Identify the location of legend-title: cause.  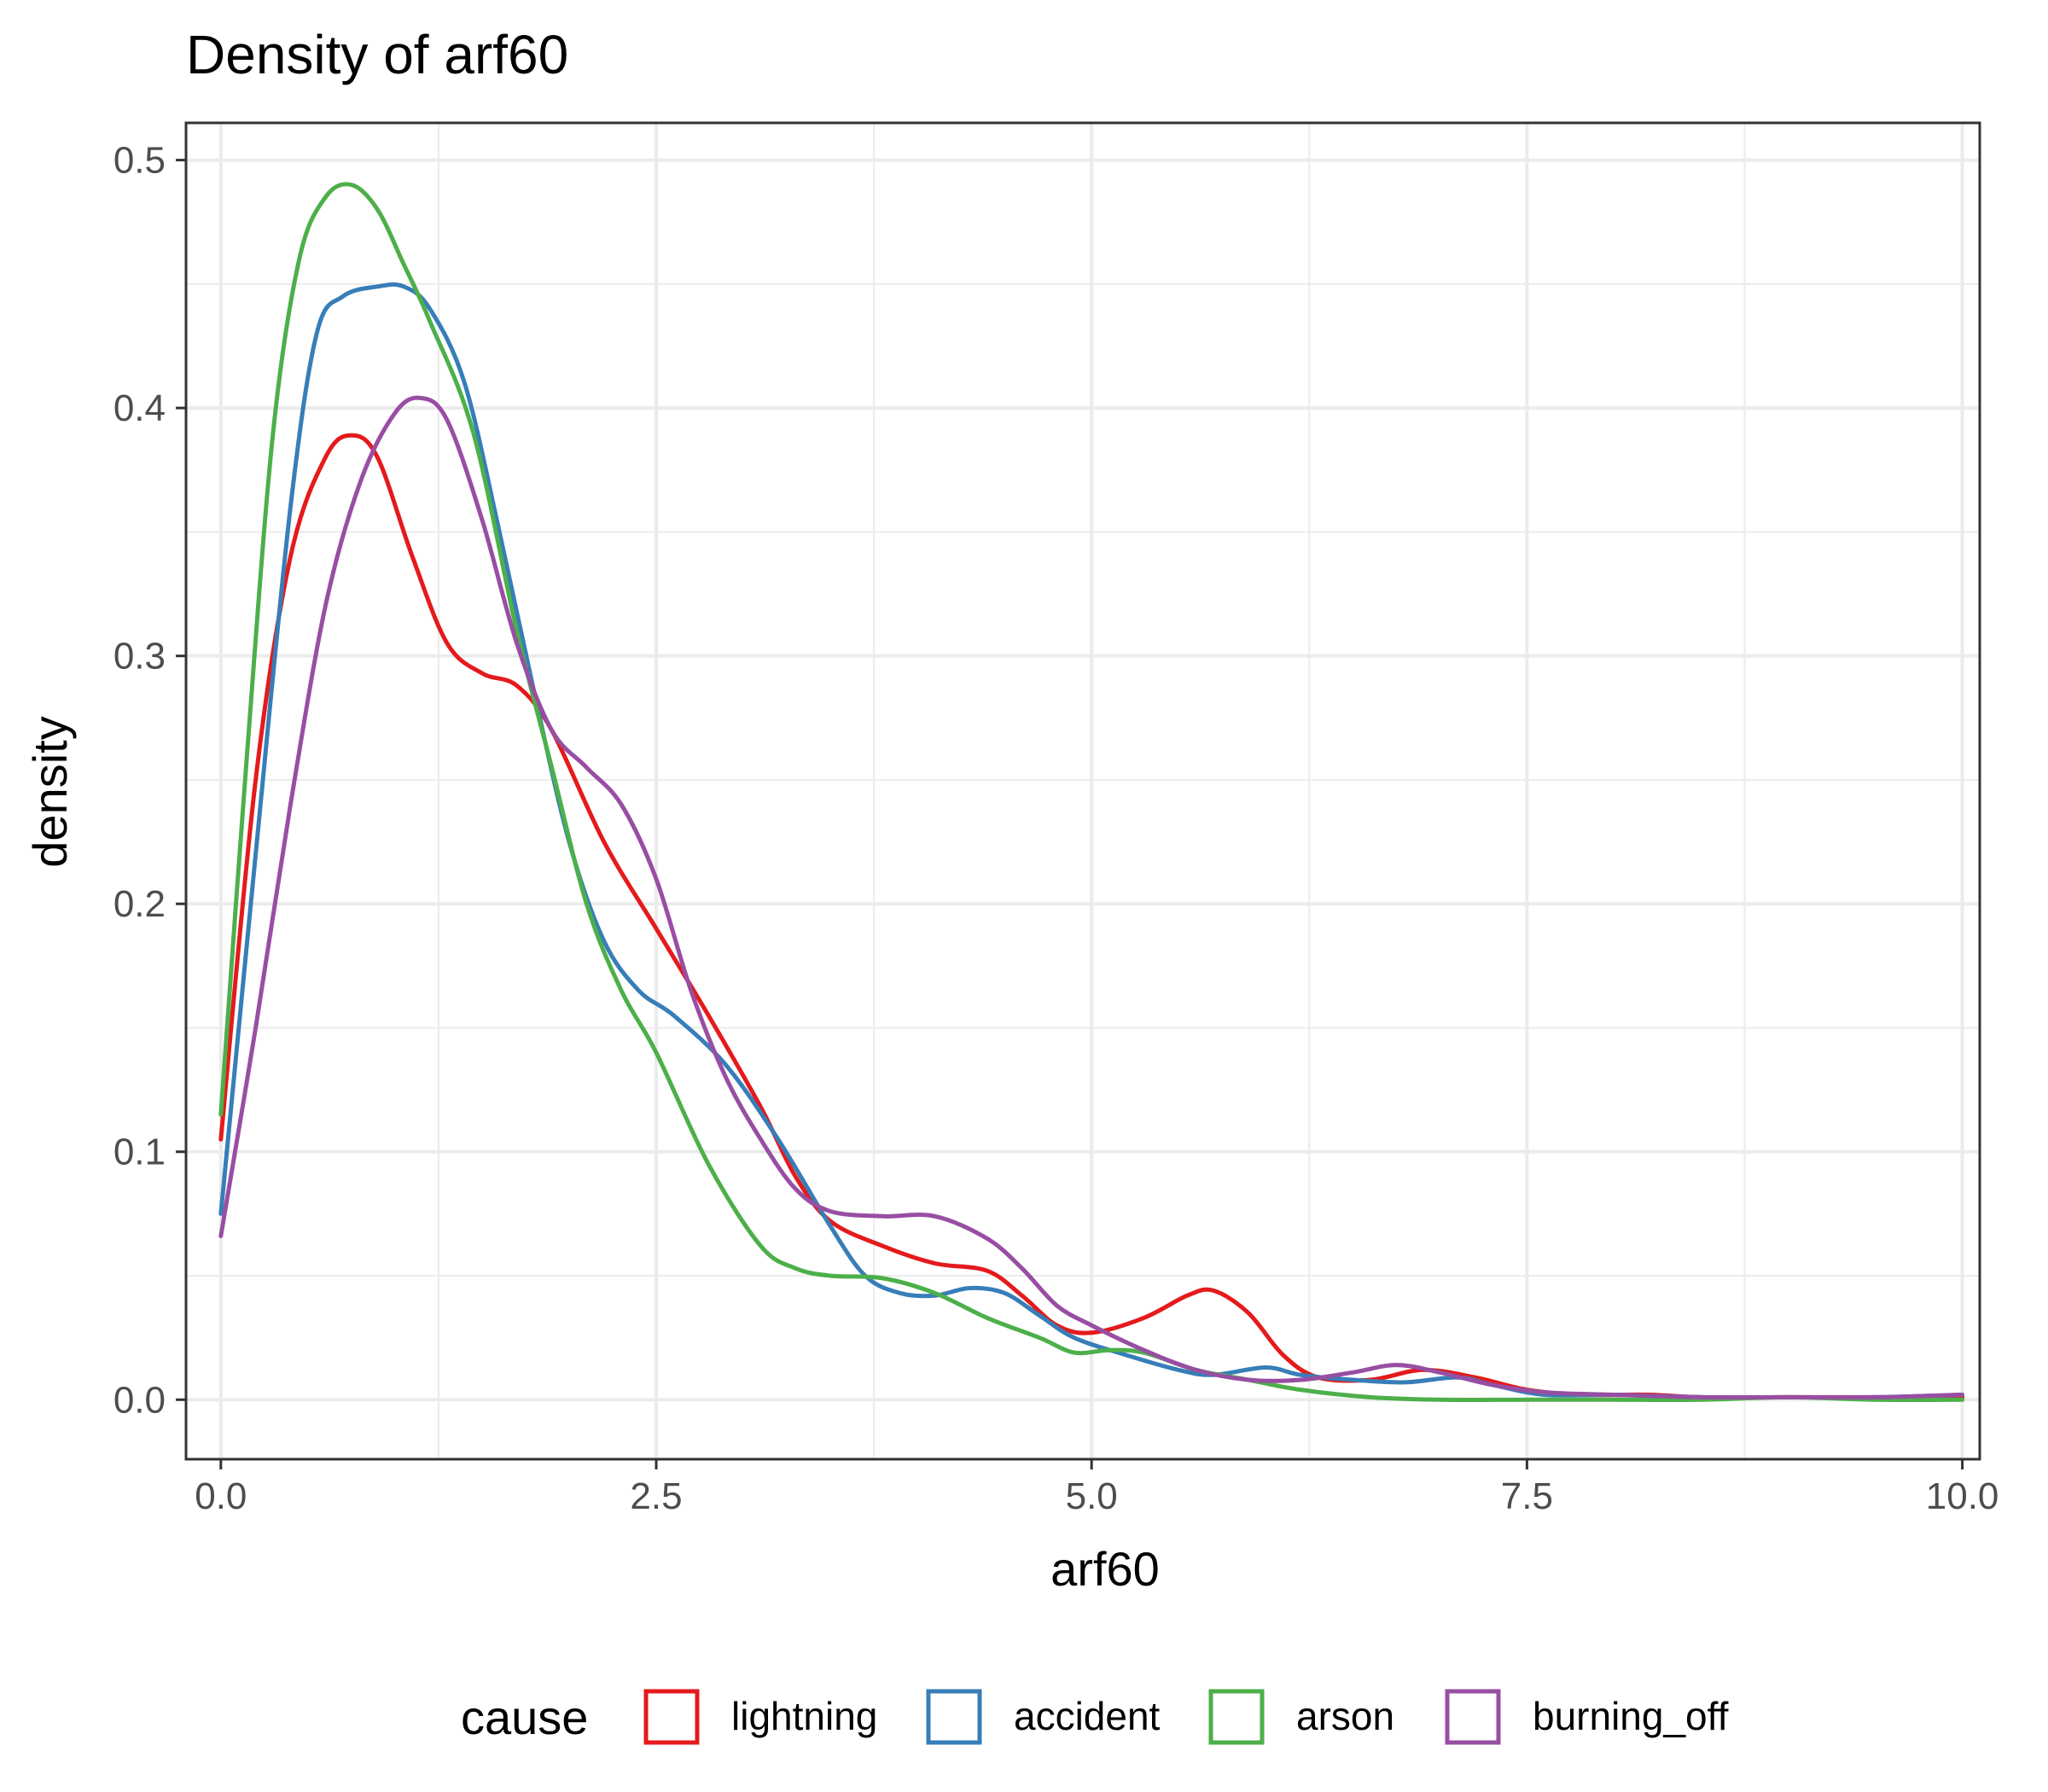
(524, 1717).